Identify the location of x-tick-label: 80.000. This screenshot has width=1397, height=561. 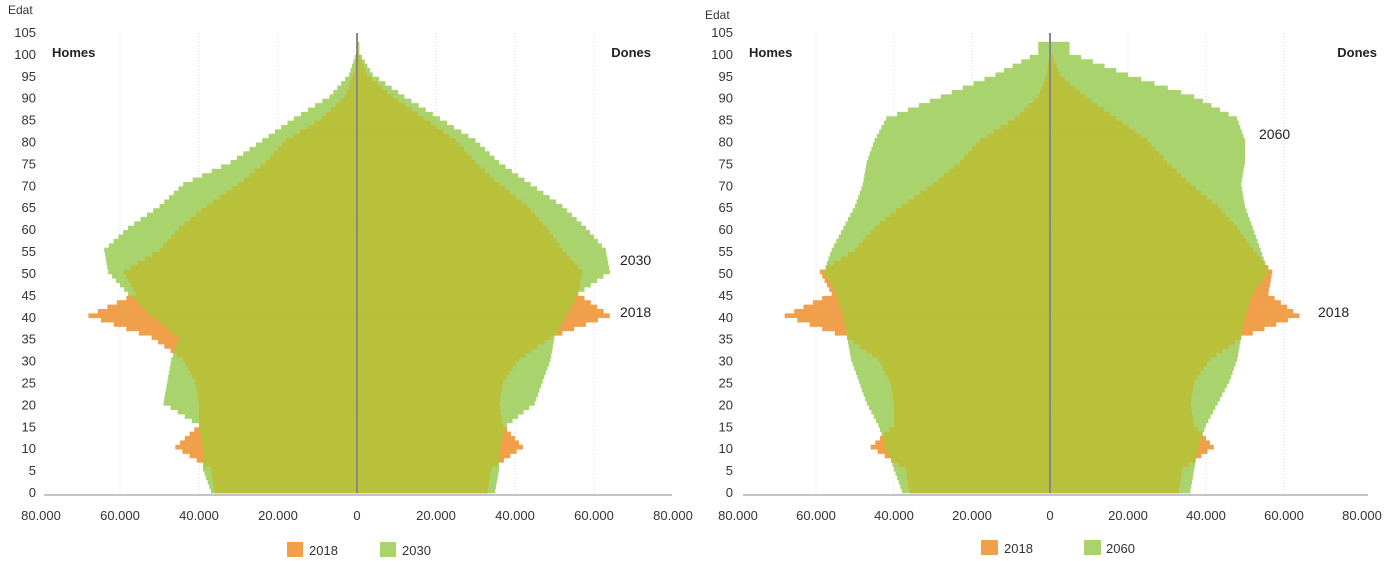
(1362, 515).